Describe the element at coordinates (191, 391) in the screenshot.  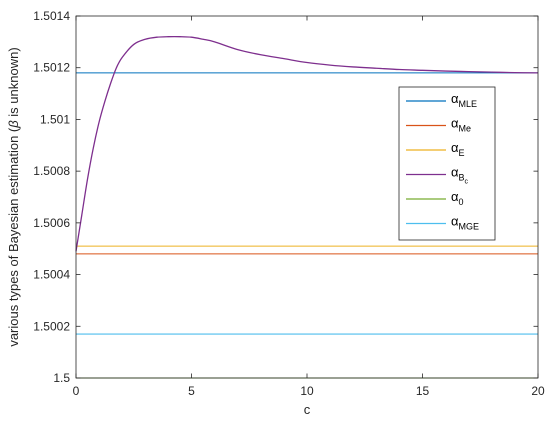
I see `x-tick-label: 5` at that location.